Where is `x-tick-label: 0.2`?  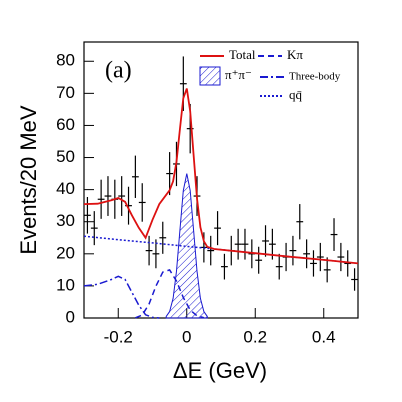
x-tick-label: 0.2 is located at coordinates (255, 336).